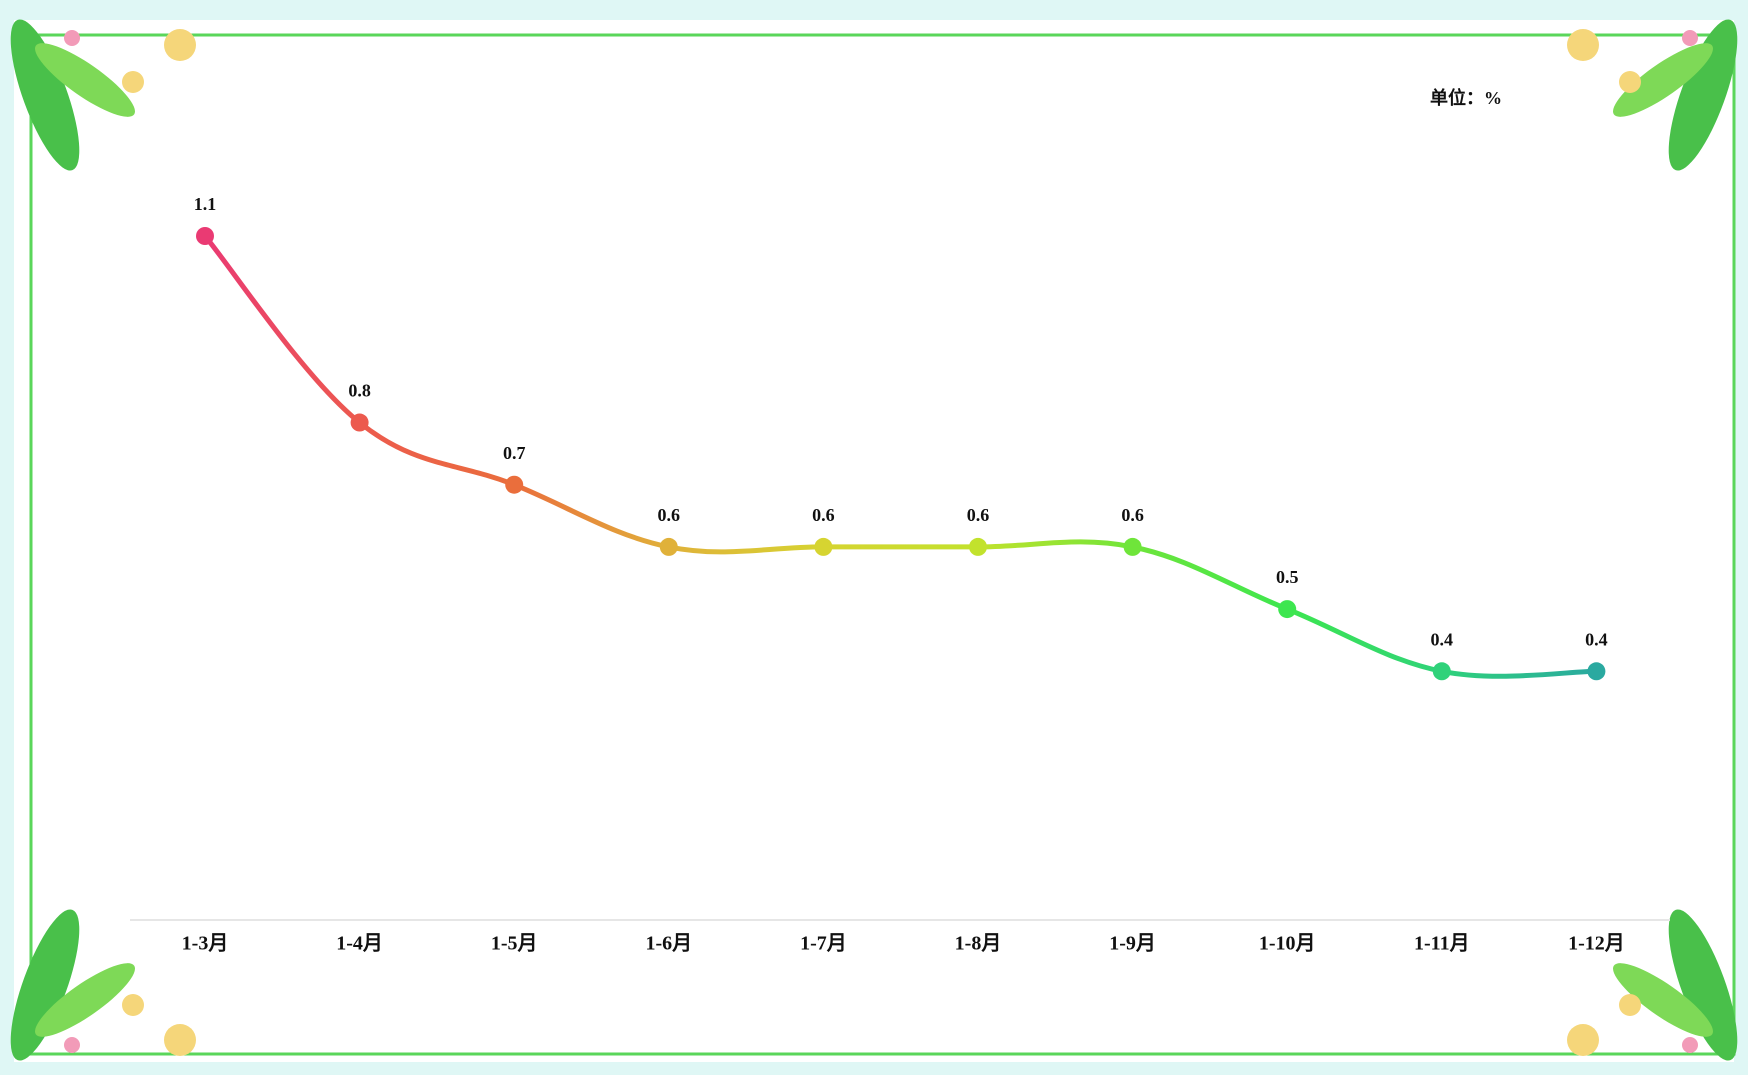  What do you see at coordinates (978, 944) in the screenshot?
I see `x-tick-label: 1-8月` at bounding box center [978, 944].